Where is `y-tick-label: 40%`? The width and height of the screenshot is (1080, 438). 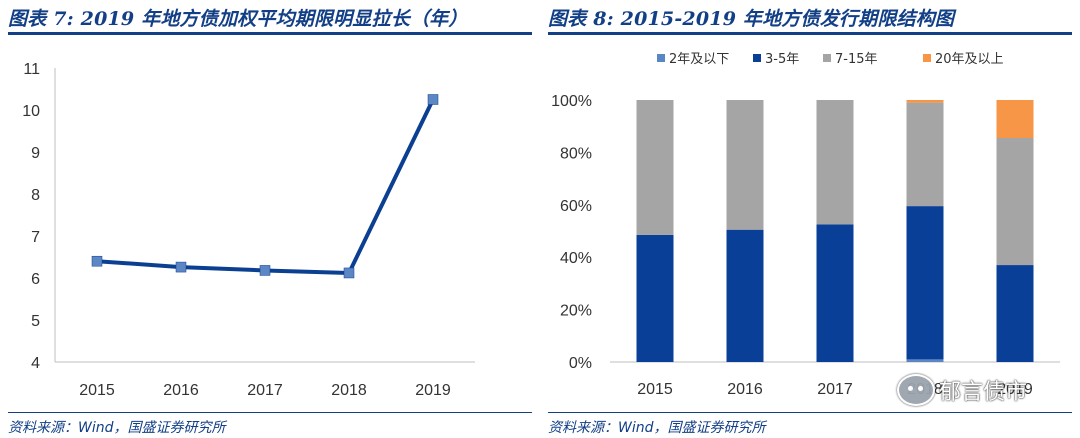
y-tick-label: 40% is located at coordinates (576, 258).